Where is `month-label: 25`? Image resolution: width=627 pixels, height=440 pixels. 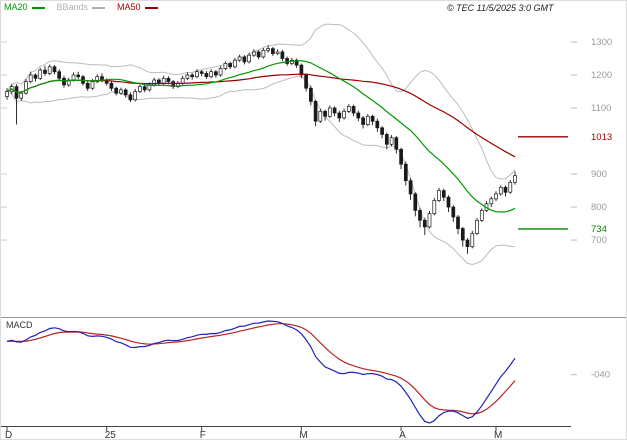
month-label: 25 is located at coordinates (111, 435).